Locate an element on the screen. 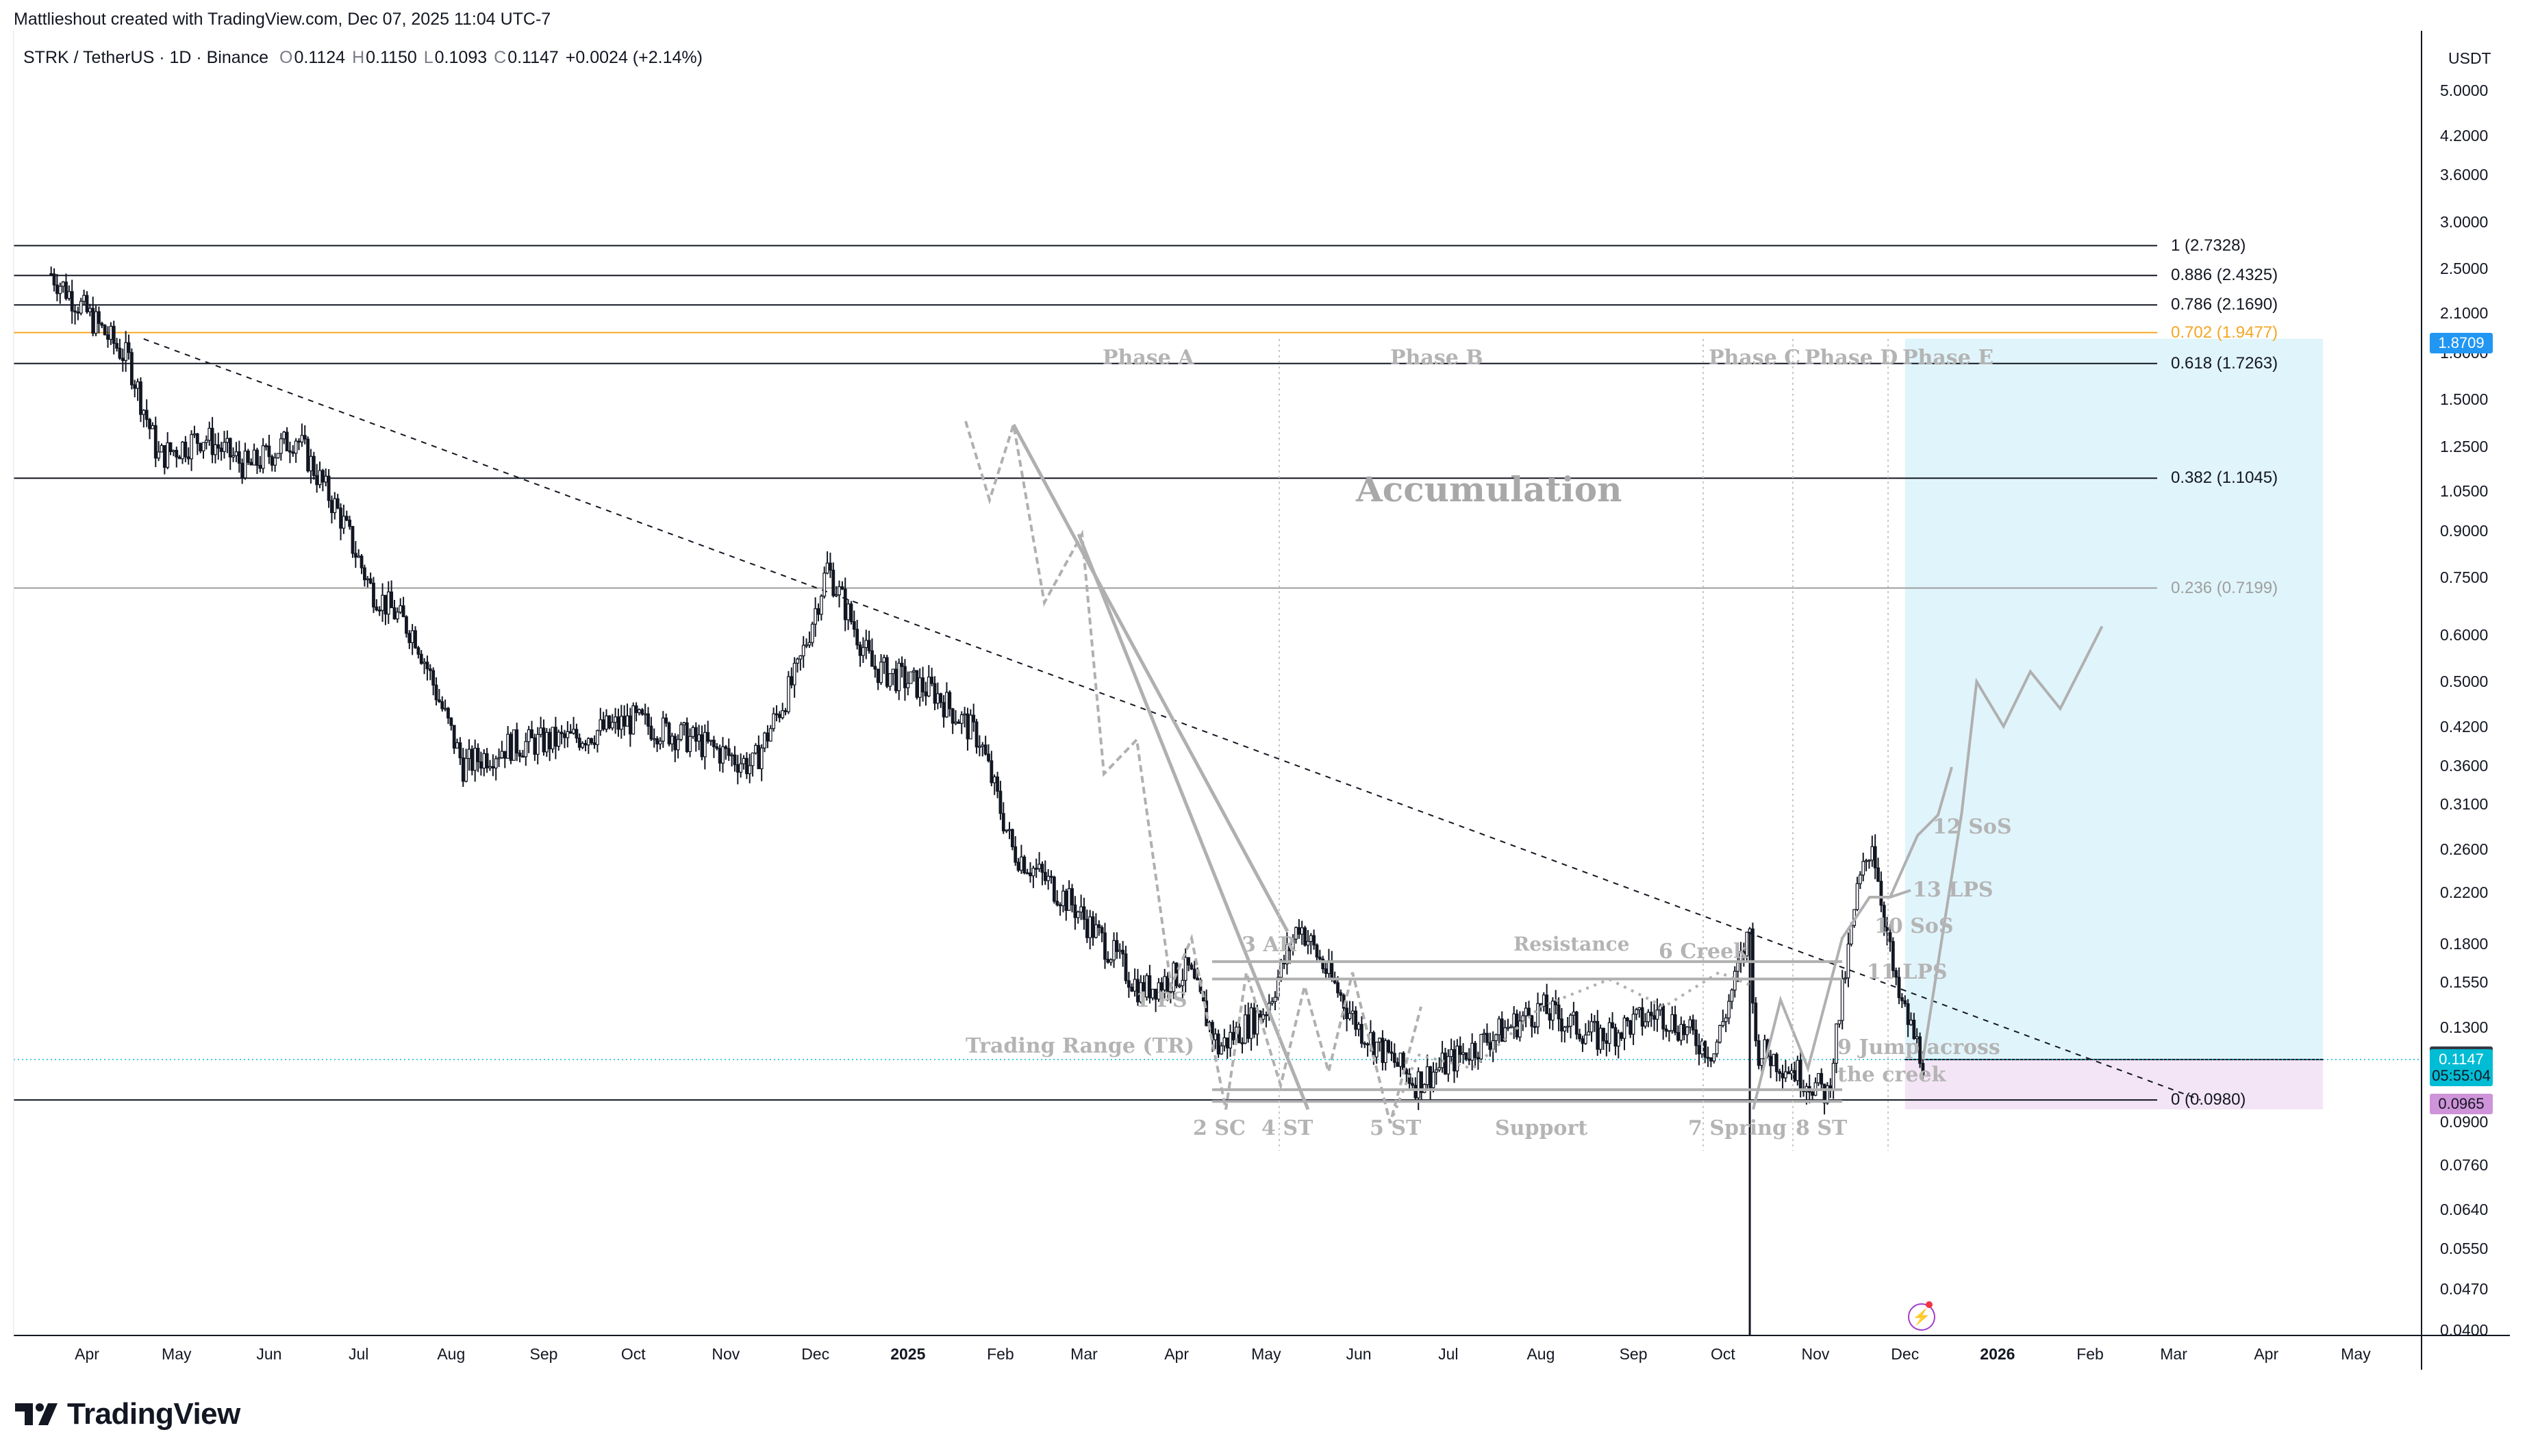  wyckoff-label-resistance: Resistance is located at coordinates (1571, 944).